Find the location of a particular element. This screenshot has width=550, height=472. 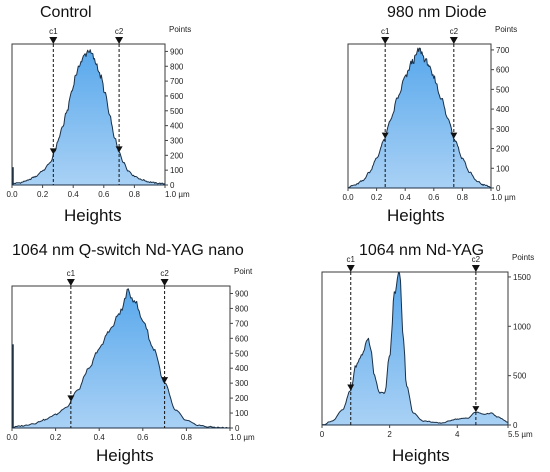

x-tick-label: 2 is located at coordinates (389, 434).